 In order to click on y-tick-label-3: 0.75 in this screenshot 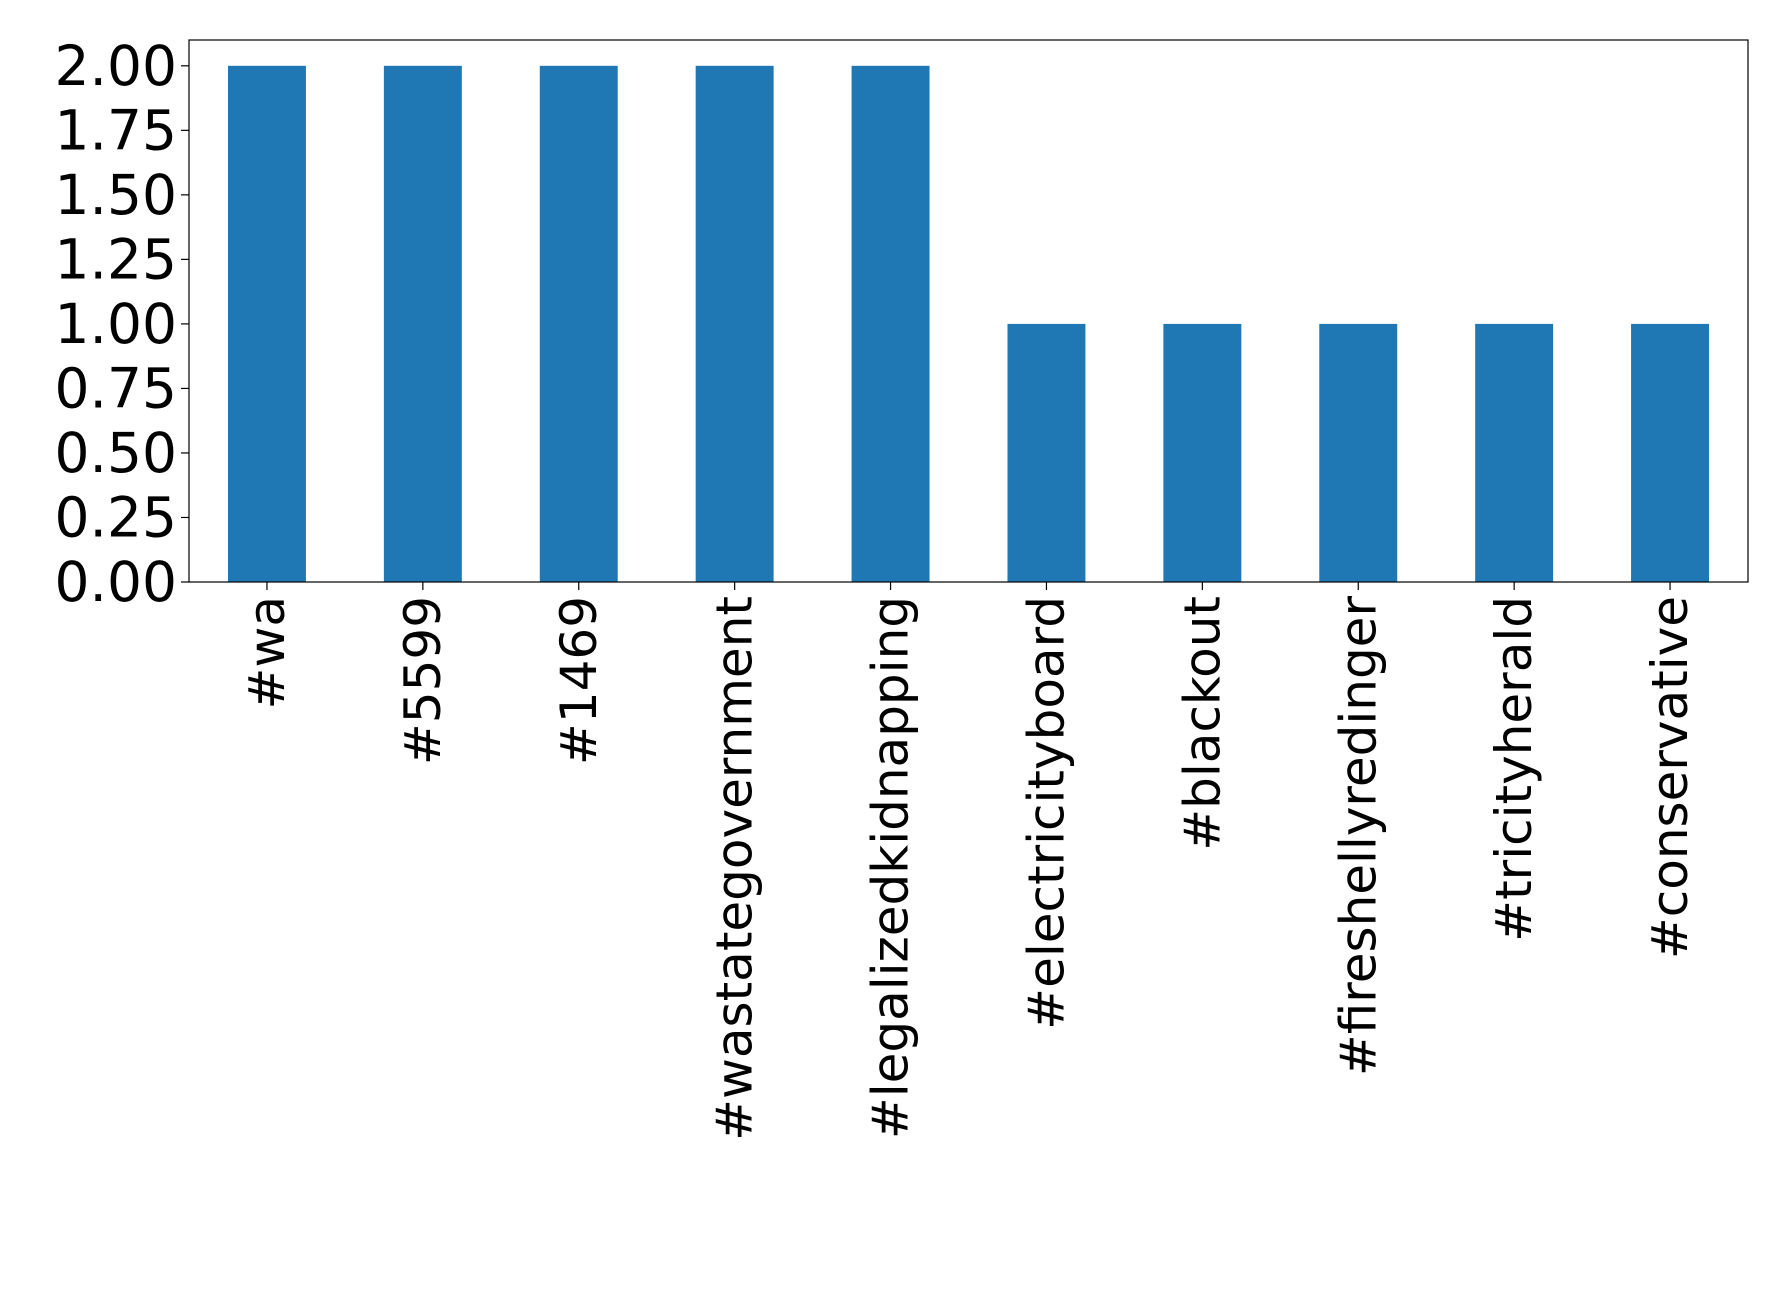, I will do `click(116, 388)`.